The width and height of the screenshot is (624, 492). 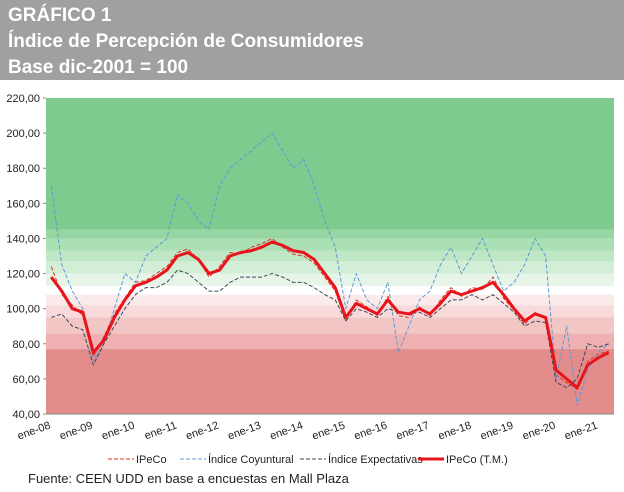 I want to click on x-tick-label: ene-15, so click(x=329, y=431).